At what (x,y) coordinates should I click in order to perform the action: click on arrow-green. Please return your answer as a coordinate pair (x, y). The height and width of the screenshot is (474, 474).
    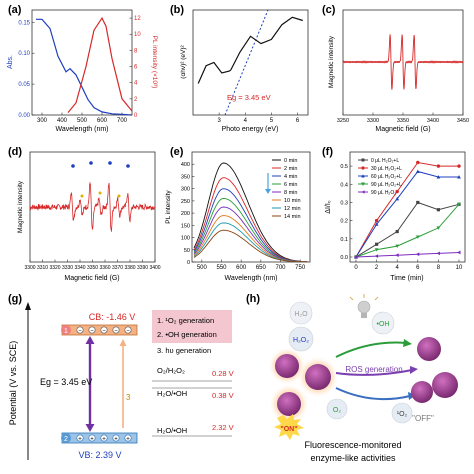
    Looking at the image, I should click on (371, 349).